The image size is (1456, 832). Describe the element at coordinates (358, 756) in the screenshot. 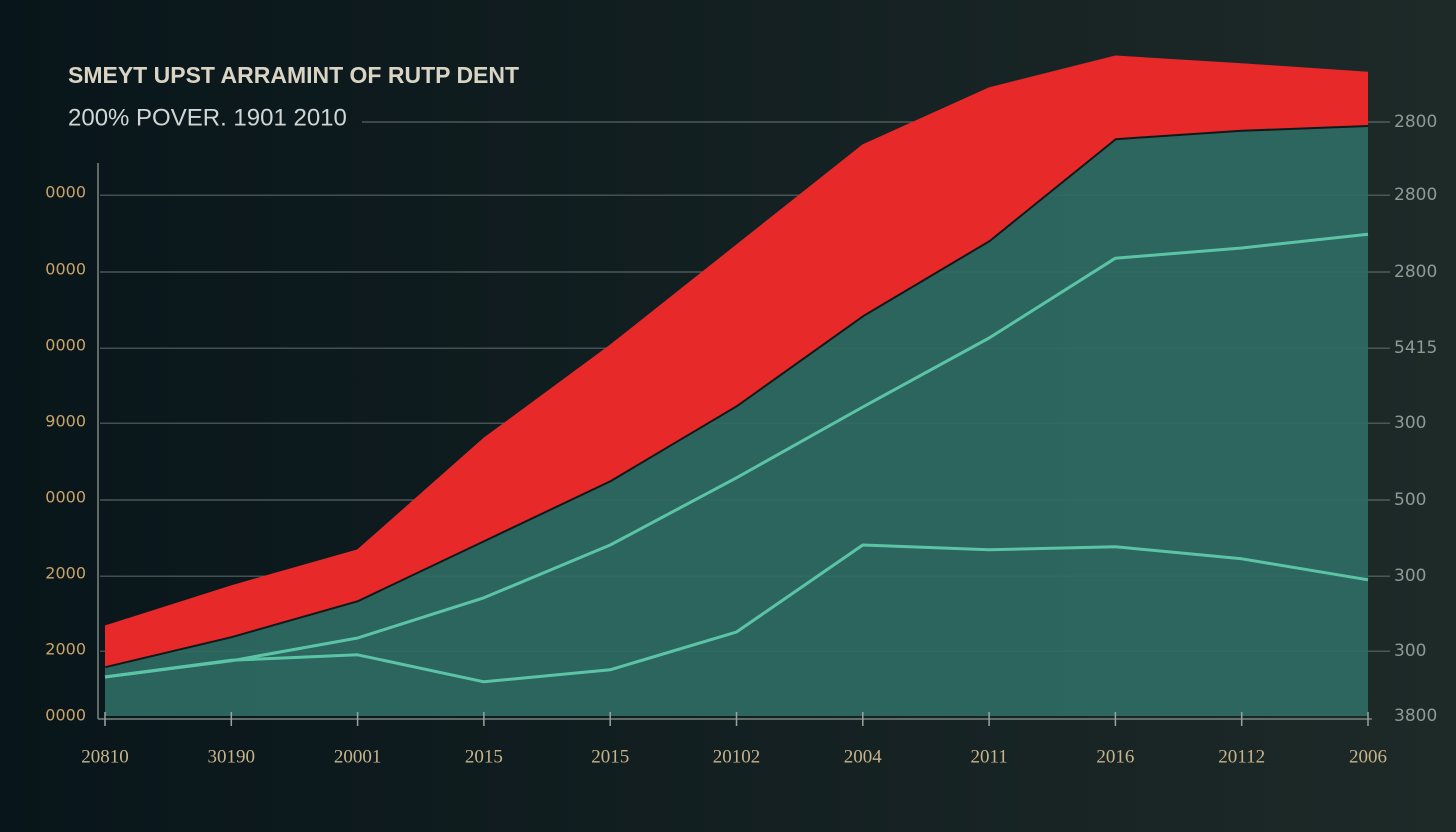

I see `x-tick-label: 20001` at that location.